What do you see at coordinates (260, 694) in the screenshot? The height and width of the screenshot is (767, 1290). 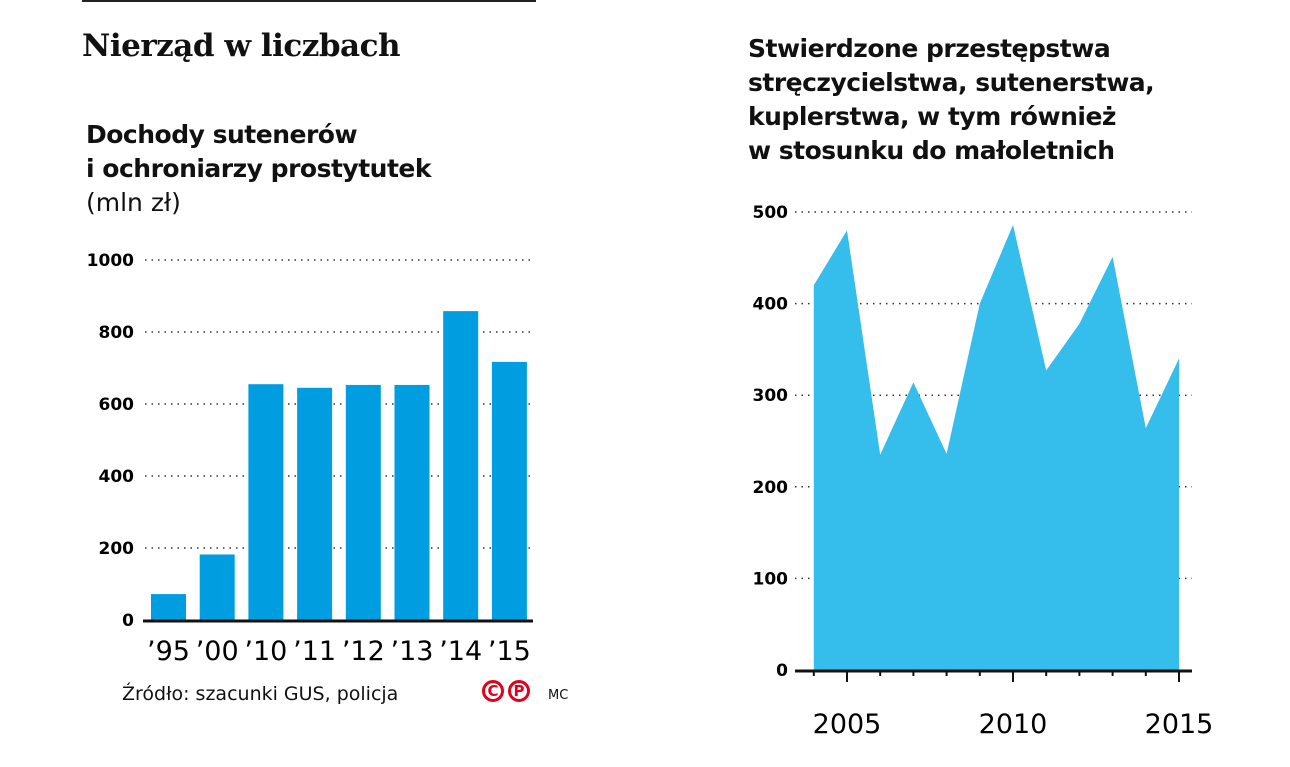 I see `source-note: Źródło: szacunki GUS, policja` at bounding box center [260, 694].